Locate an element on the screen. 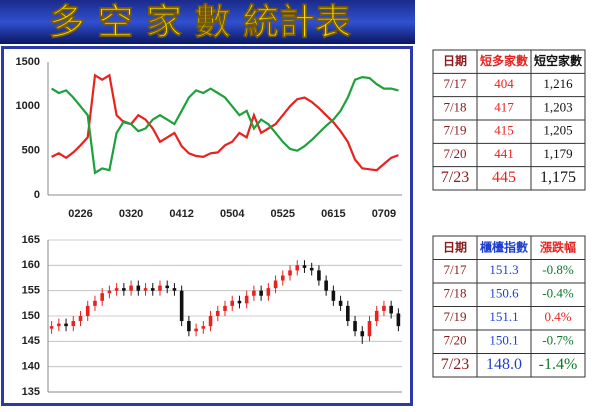  y-tick-label: 0 is located at coordinates (37, 195).